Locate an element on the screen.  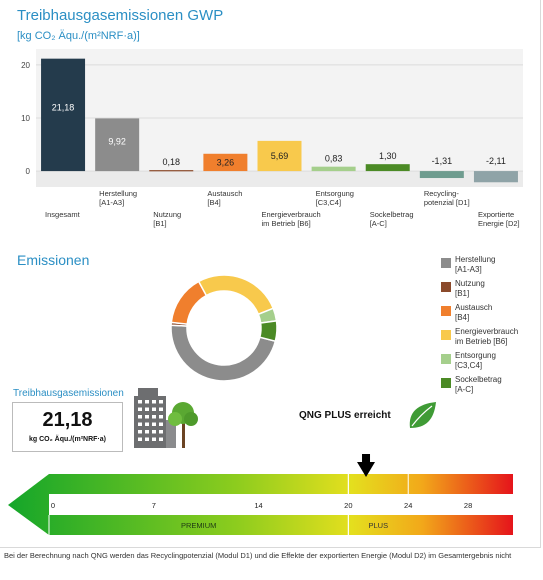
legend-item: Nutzung [B1] is located at coordinates (491, 289).